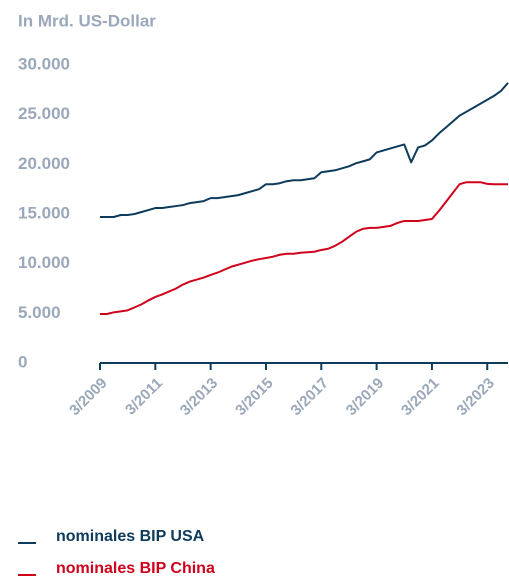 The image size is (509, 577). What do you see at coordinates (22, 361) in the screenshot?
I see `y-tick-label: 0` at bounding box center [22, 361].